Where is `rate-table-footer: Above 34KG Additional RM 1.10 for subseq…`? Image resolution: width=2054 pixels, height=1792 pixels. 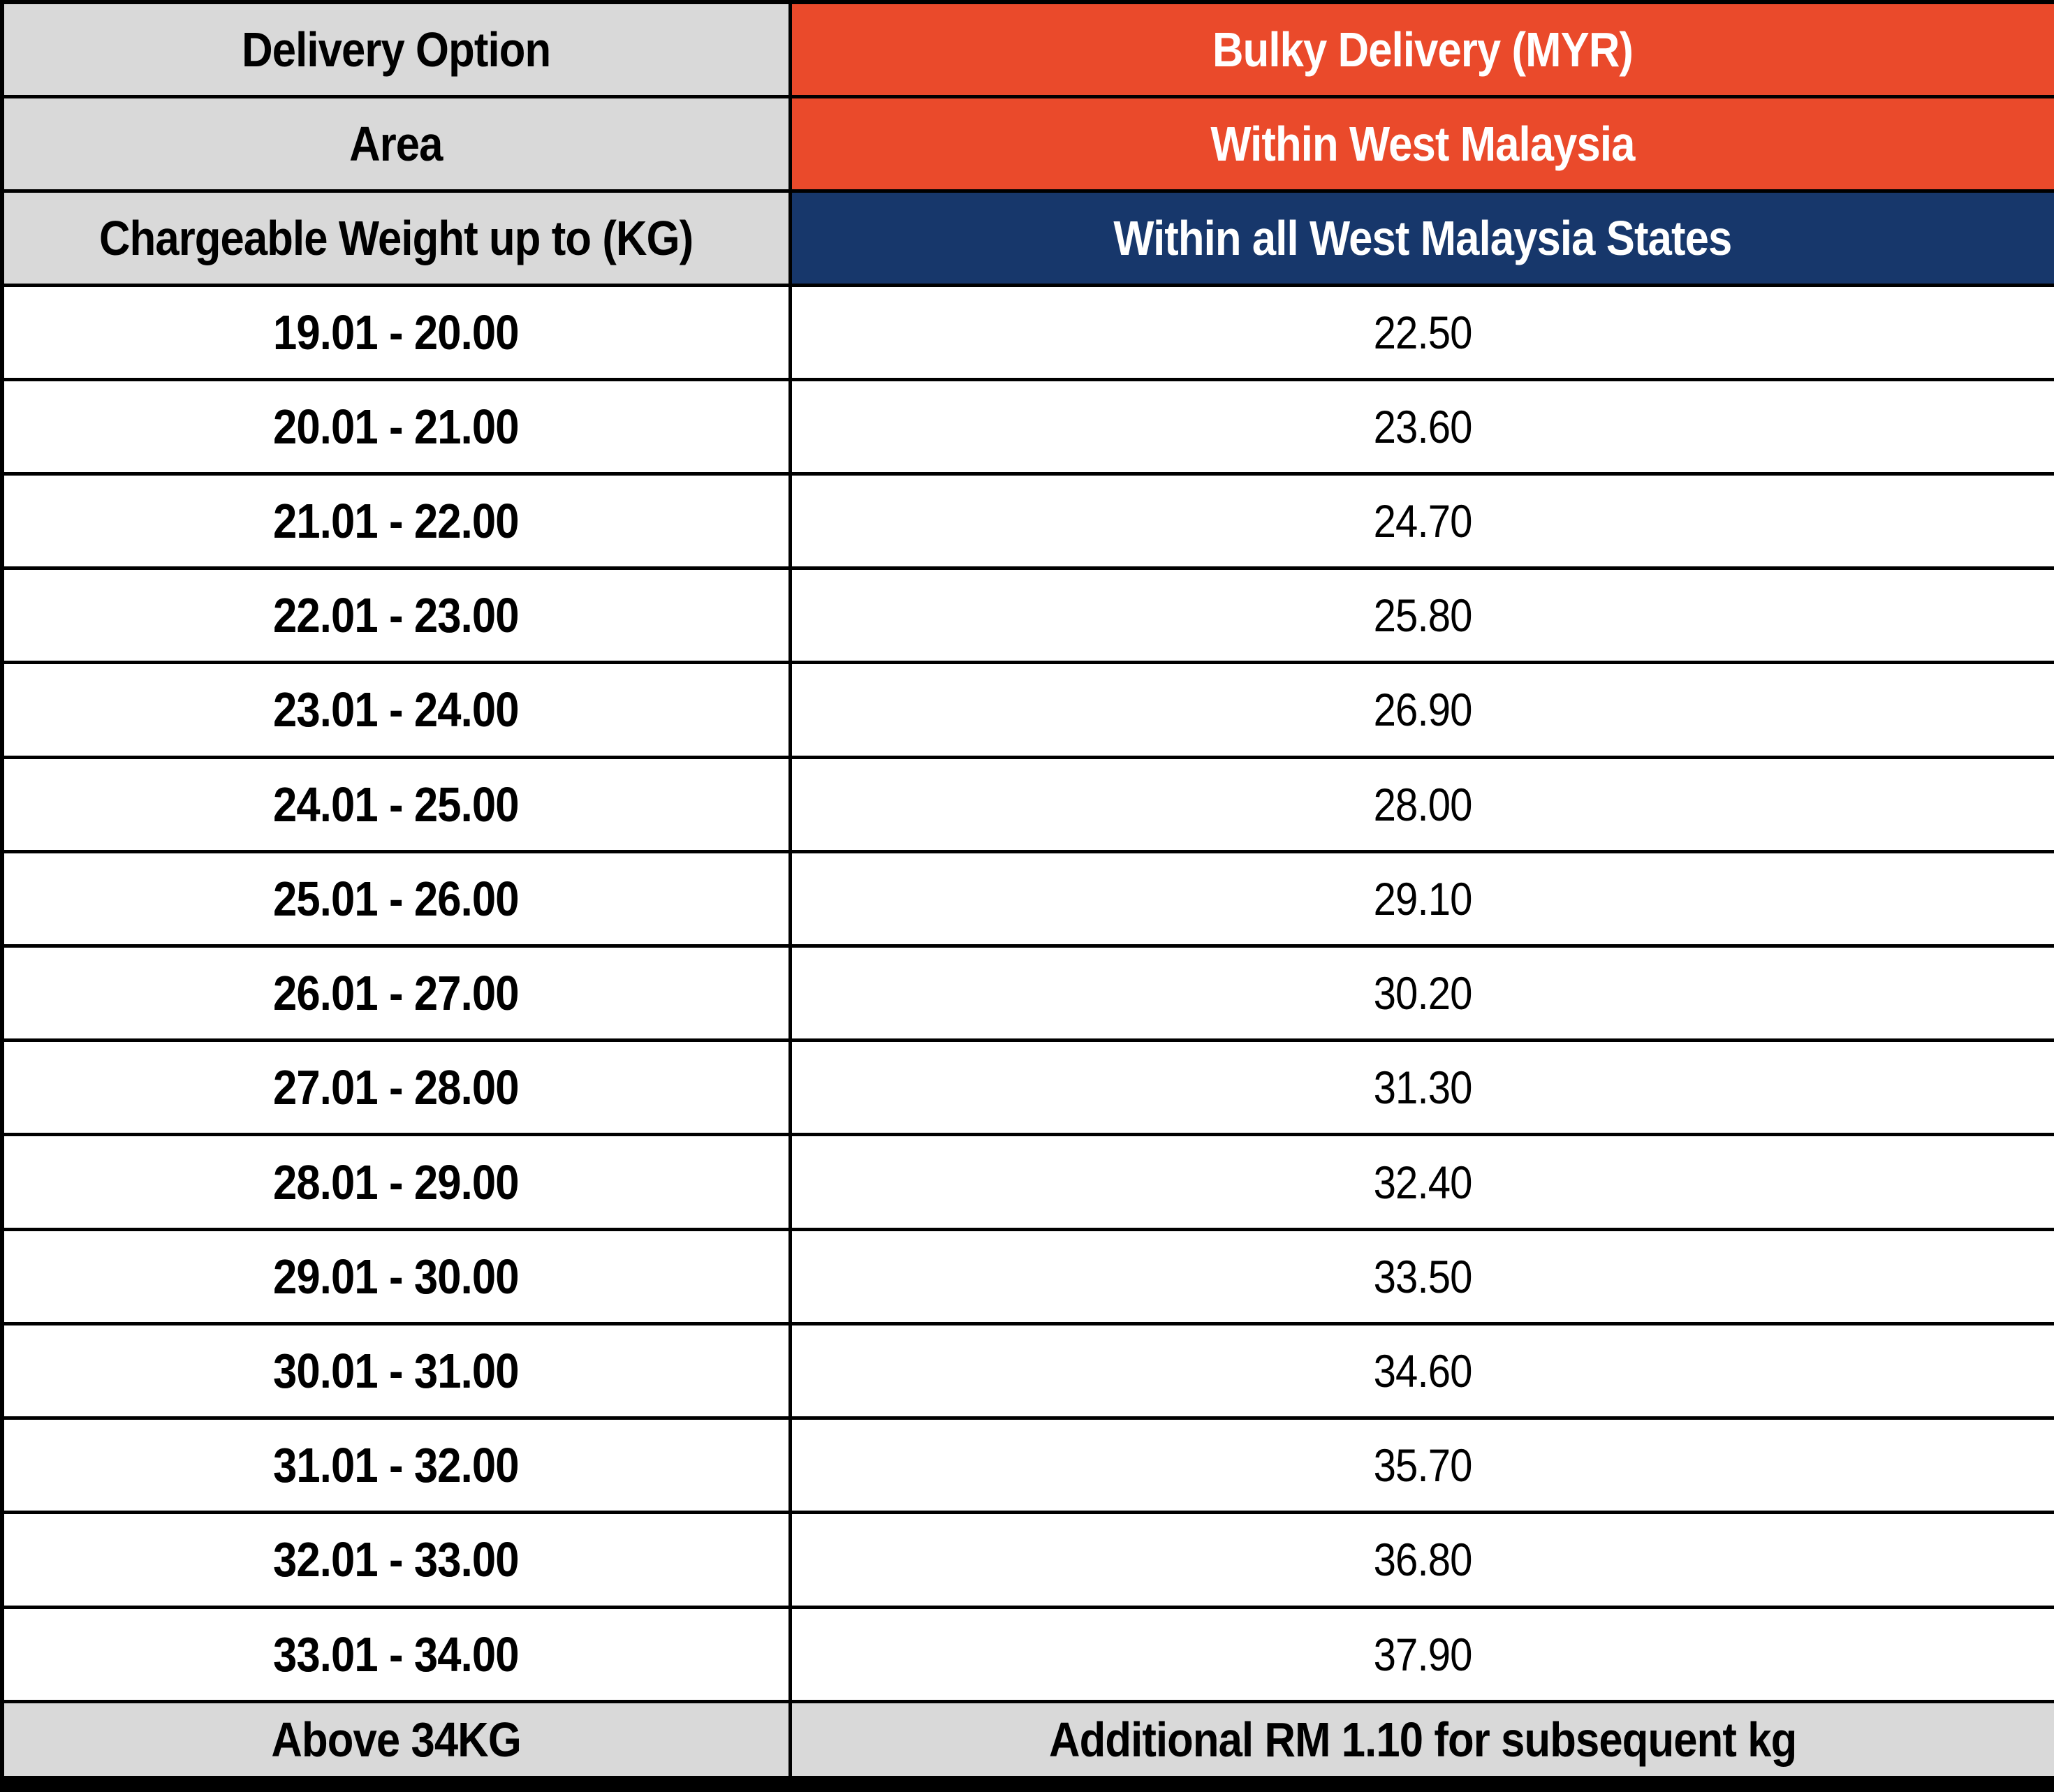
rate-table-footer: Above 34KG Additional RM 1.10 for subseq… is located at coordinates (1027, 1746).